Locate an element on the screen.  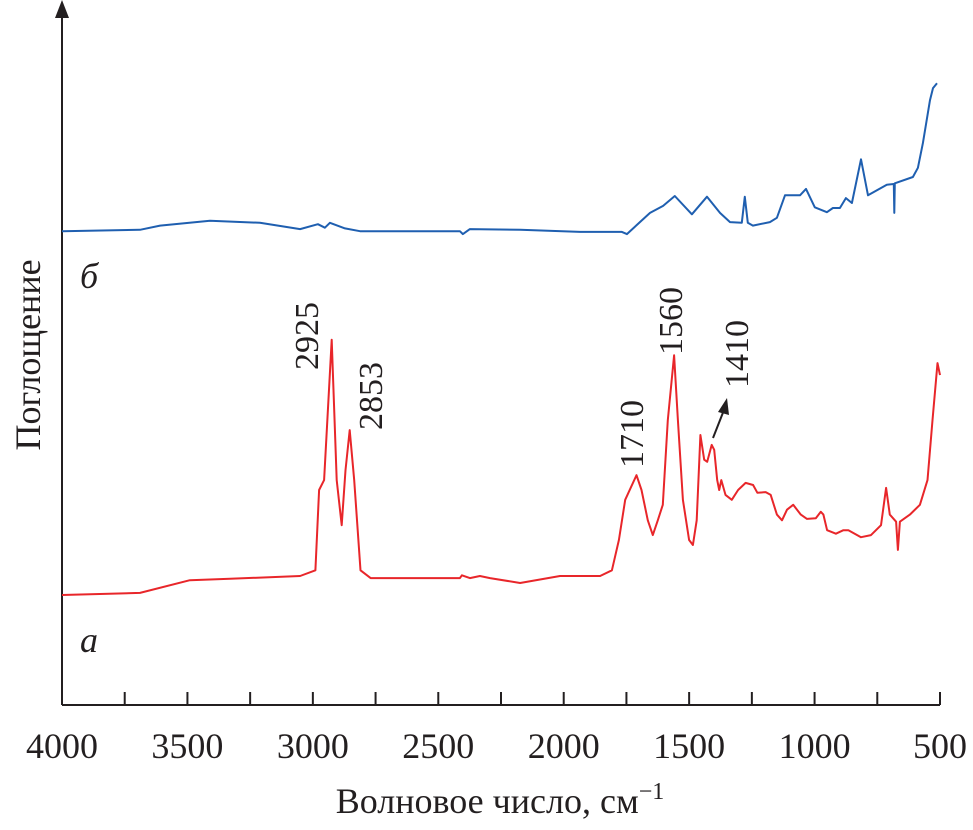
x-tick-label: 4000 is located at coordinates (62, 746).